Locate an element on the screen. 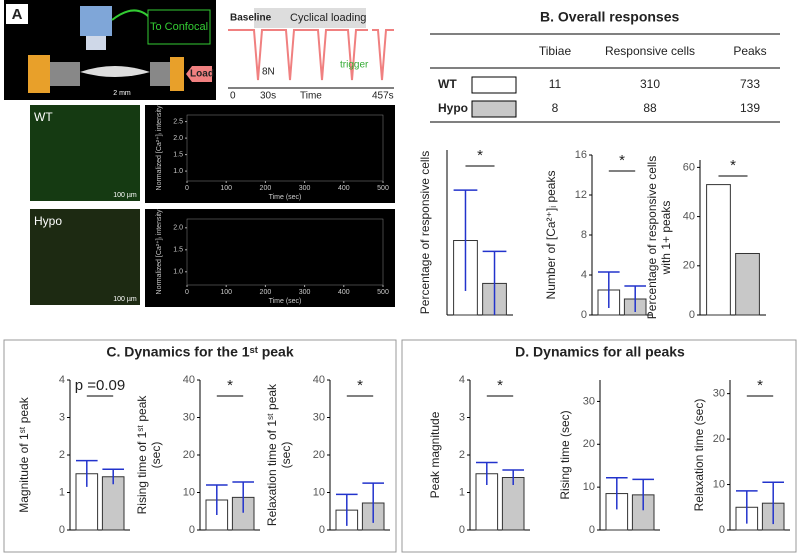  y-axis-label: Peak magnitude is located at coordinates (435, 454).